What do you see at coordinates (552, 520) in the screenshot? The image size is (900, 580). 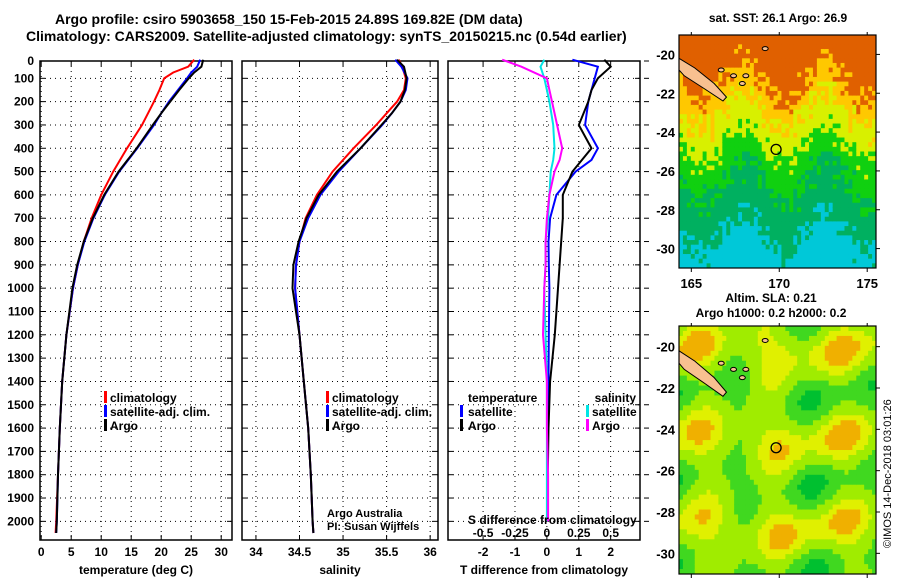 I see `s-axis-label: S difference from climatology` at bounding box center [552, 520].